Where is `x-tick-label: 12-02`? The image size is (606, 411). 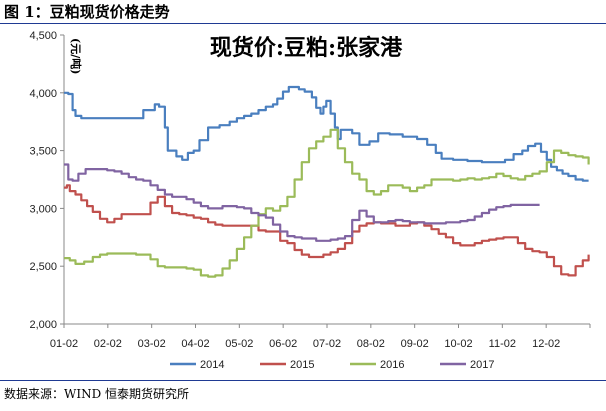 x-tick-label: 12-02 is located at coordinates (546, 344).